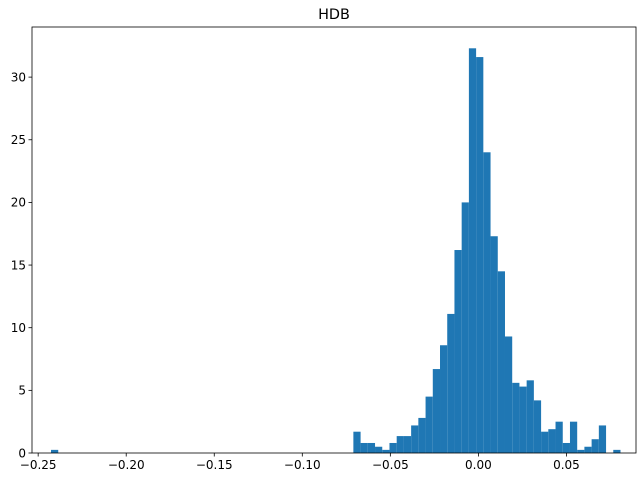 Image resolution: width=640 pixels, height=480 pixels. I want to click on y-axis: 0 5 10 15 20 25 30, so click(21, 265).